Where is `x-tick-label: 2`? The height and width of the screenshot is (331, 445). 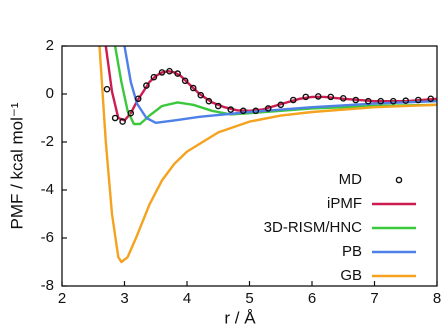
x-tick-label: 2 is located at coordinates (62, 298).